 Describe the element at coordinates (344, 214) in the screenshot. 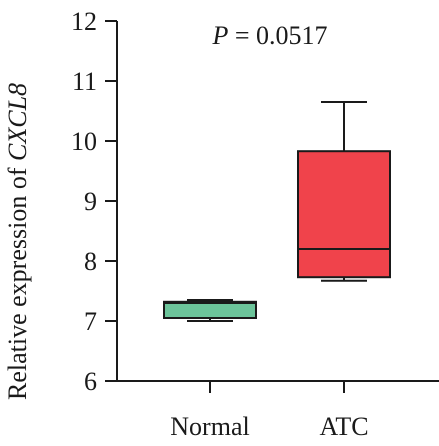

I see `box-atc` at that location.